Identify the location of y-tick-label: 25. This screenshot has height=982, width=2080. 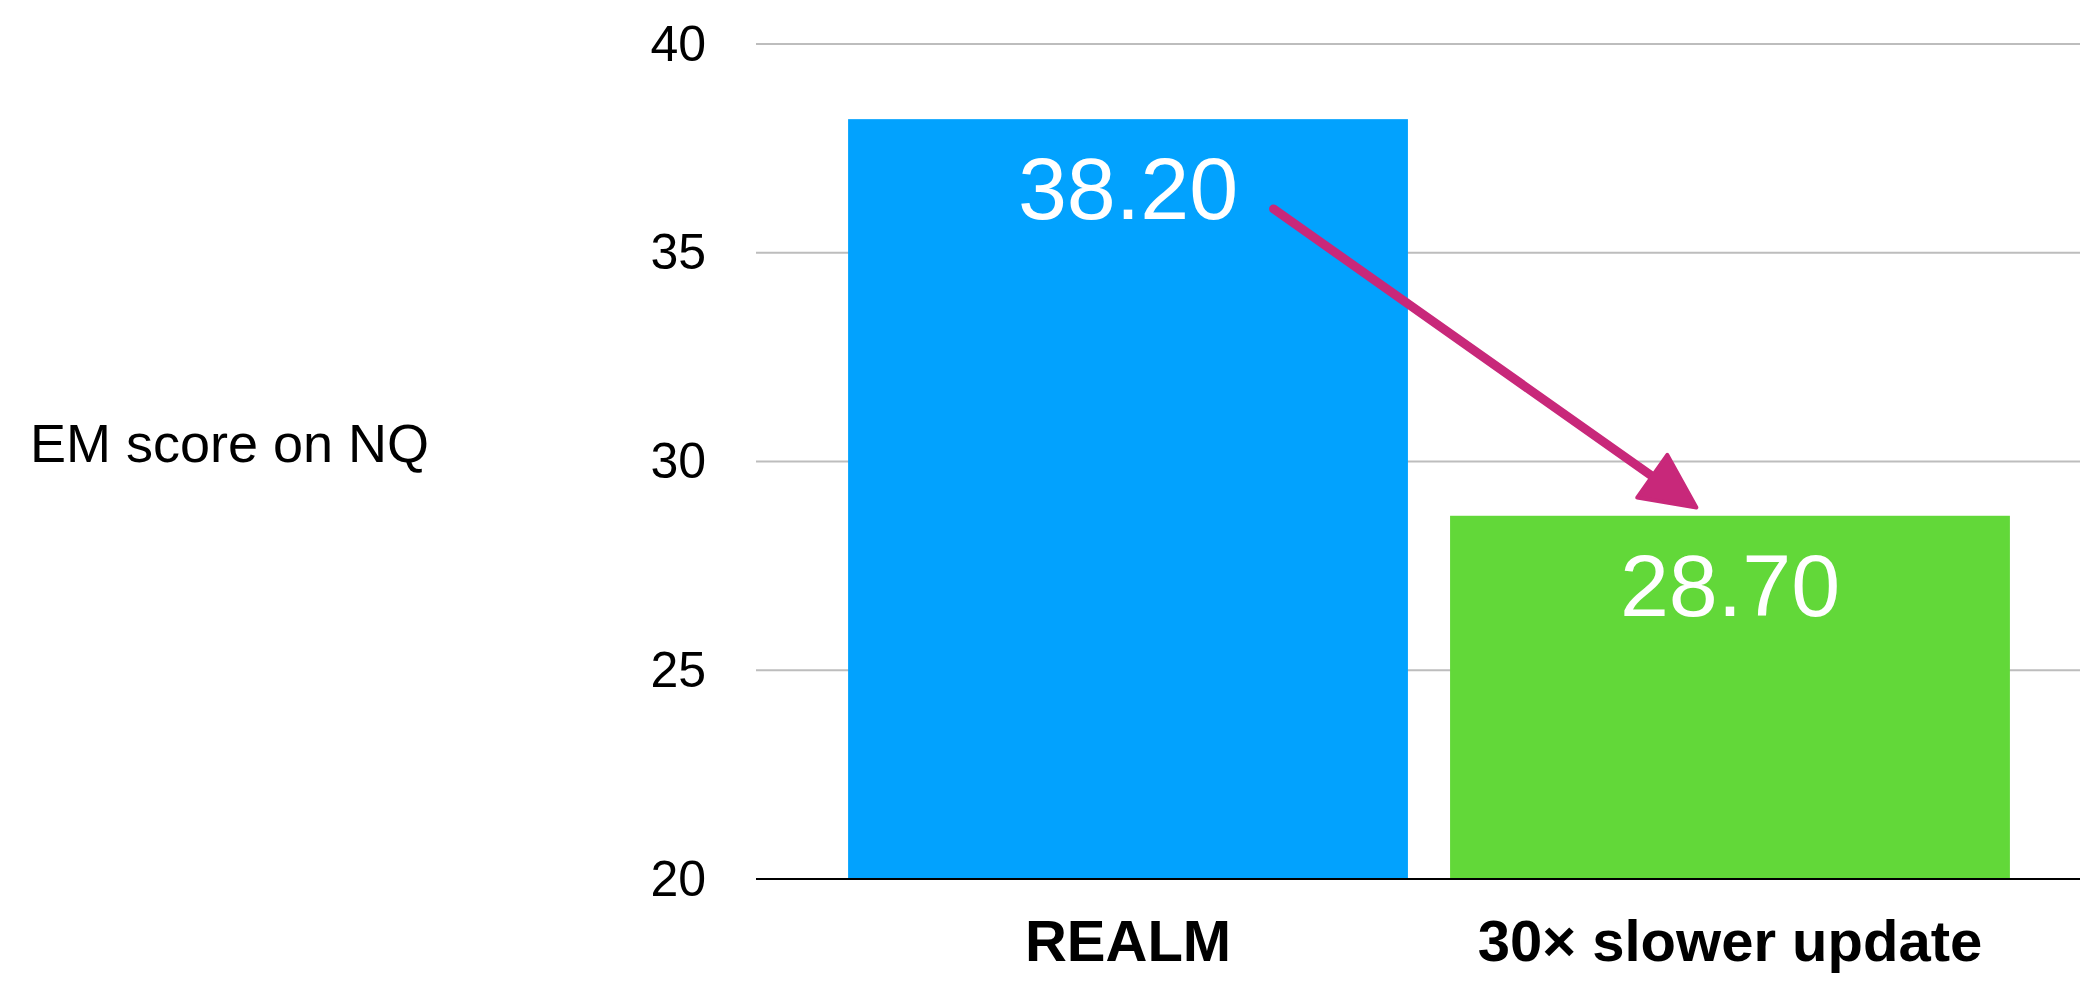
(678, 669).